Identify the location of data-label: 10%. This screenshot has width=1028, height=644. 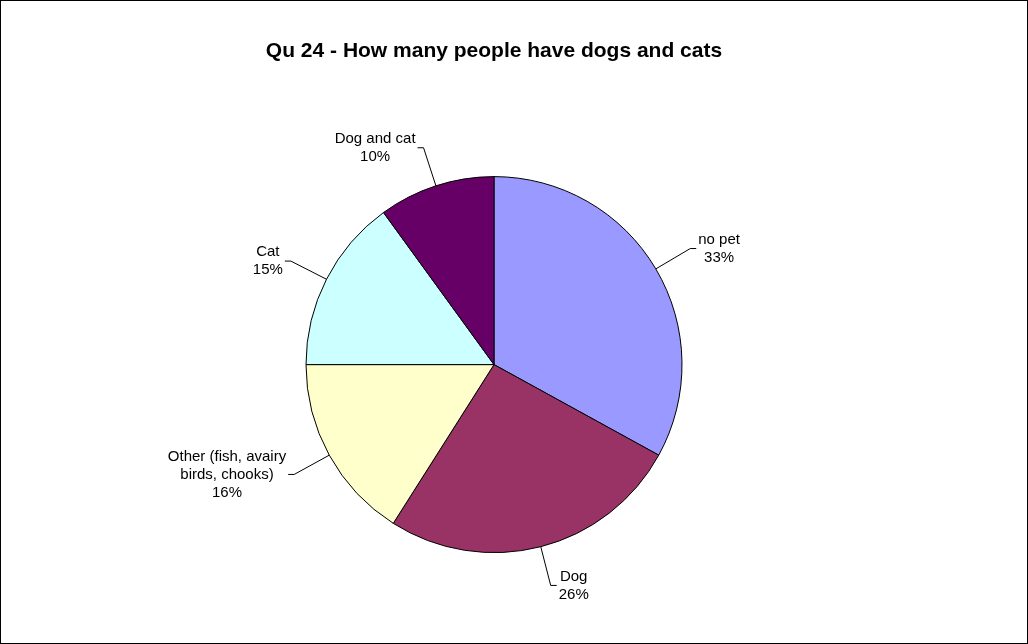
(375, 155).